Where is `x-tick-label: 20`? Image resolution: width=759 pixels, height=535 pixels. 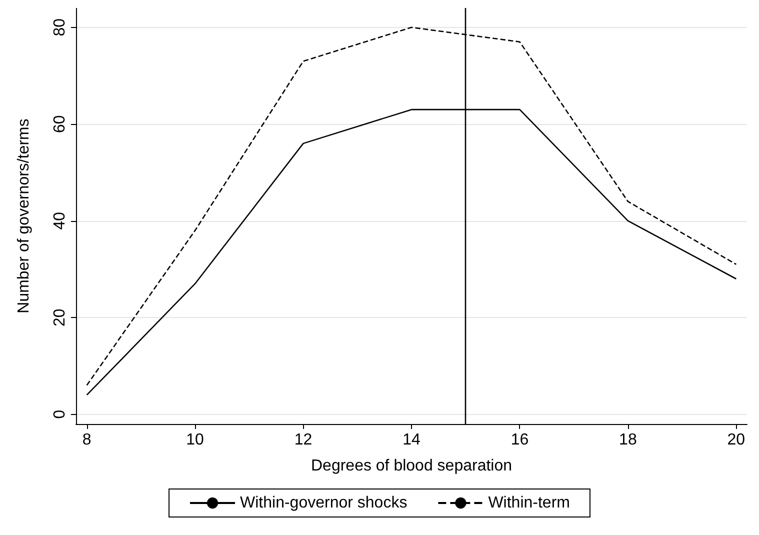
x-tick-label: 20 is located at coordinates (736, 440).